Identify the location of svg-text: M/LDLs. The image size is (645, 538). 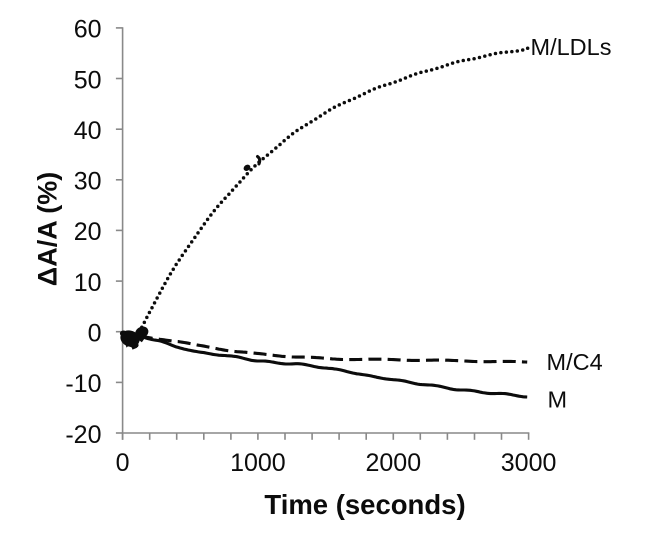
(571, 47).